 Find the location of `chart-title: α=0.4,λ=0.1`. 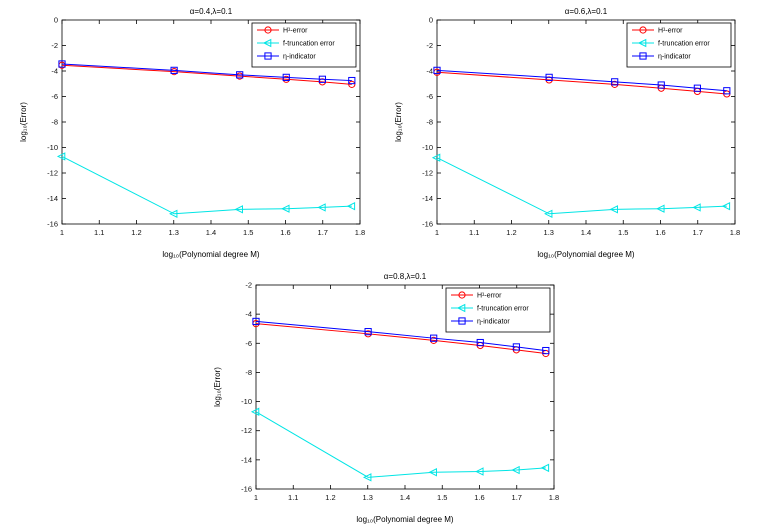

chart-title: α=0.4,λ=0.1 is located at coordinates (211, 11).